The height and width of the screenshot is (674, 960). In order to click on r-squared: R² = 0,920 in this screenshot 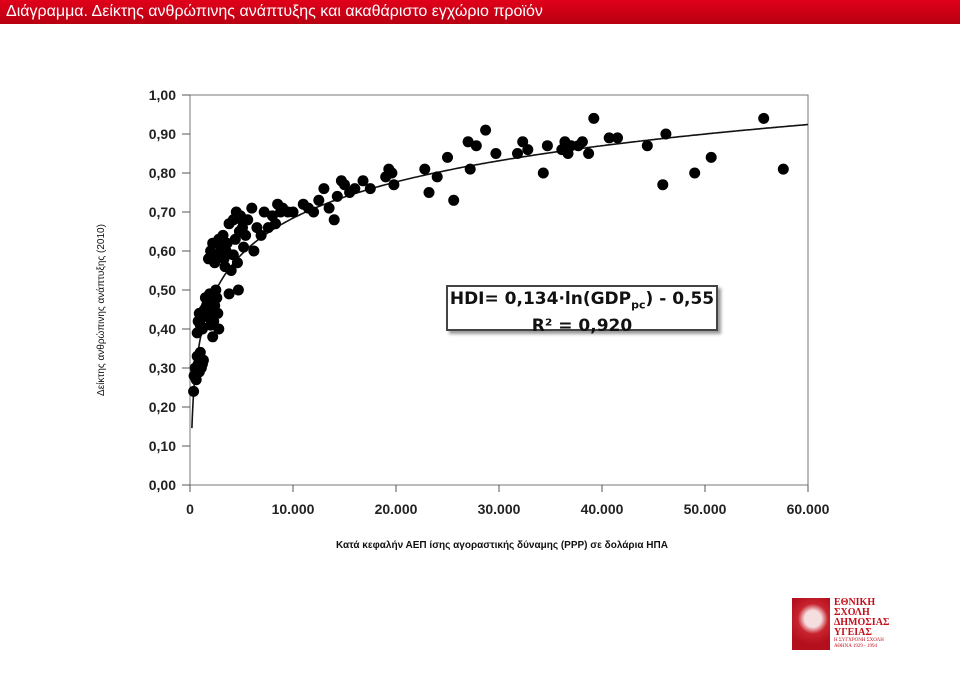, I will do `click(582, 326)`.